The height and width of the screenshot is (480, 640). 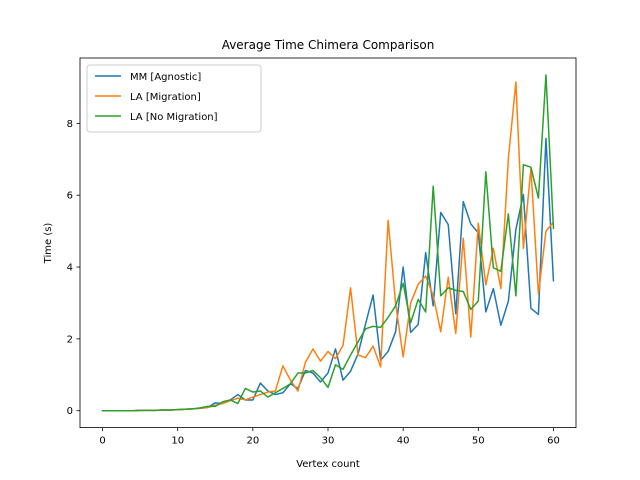 I want to click on x-axis-label: Vertex count, so click(x=328, y=464).